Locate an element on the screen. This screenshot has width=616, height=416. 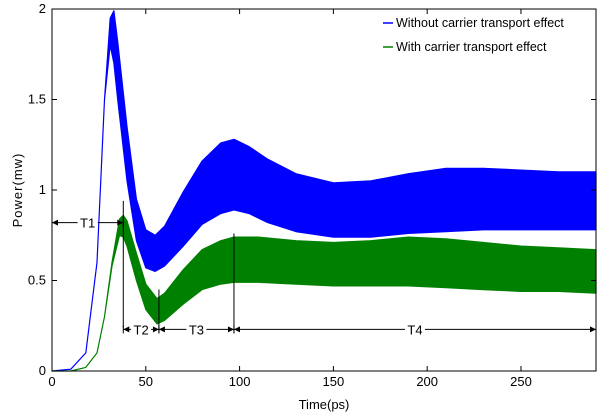
x-tick-label: 0 is located at coordinates (51, 381).